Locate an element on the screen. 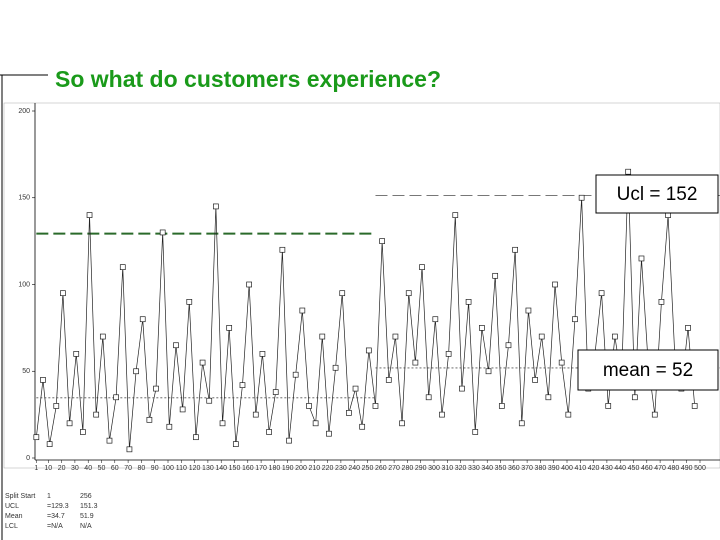 This screenshot has height=540, width=720. x-tick-label: 30 is located at coordinates (75, 468).